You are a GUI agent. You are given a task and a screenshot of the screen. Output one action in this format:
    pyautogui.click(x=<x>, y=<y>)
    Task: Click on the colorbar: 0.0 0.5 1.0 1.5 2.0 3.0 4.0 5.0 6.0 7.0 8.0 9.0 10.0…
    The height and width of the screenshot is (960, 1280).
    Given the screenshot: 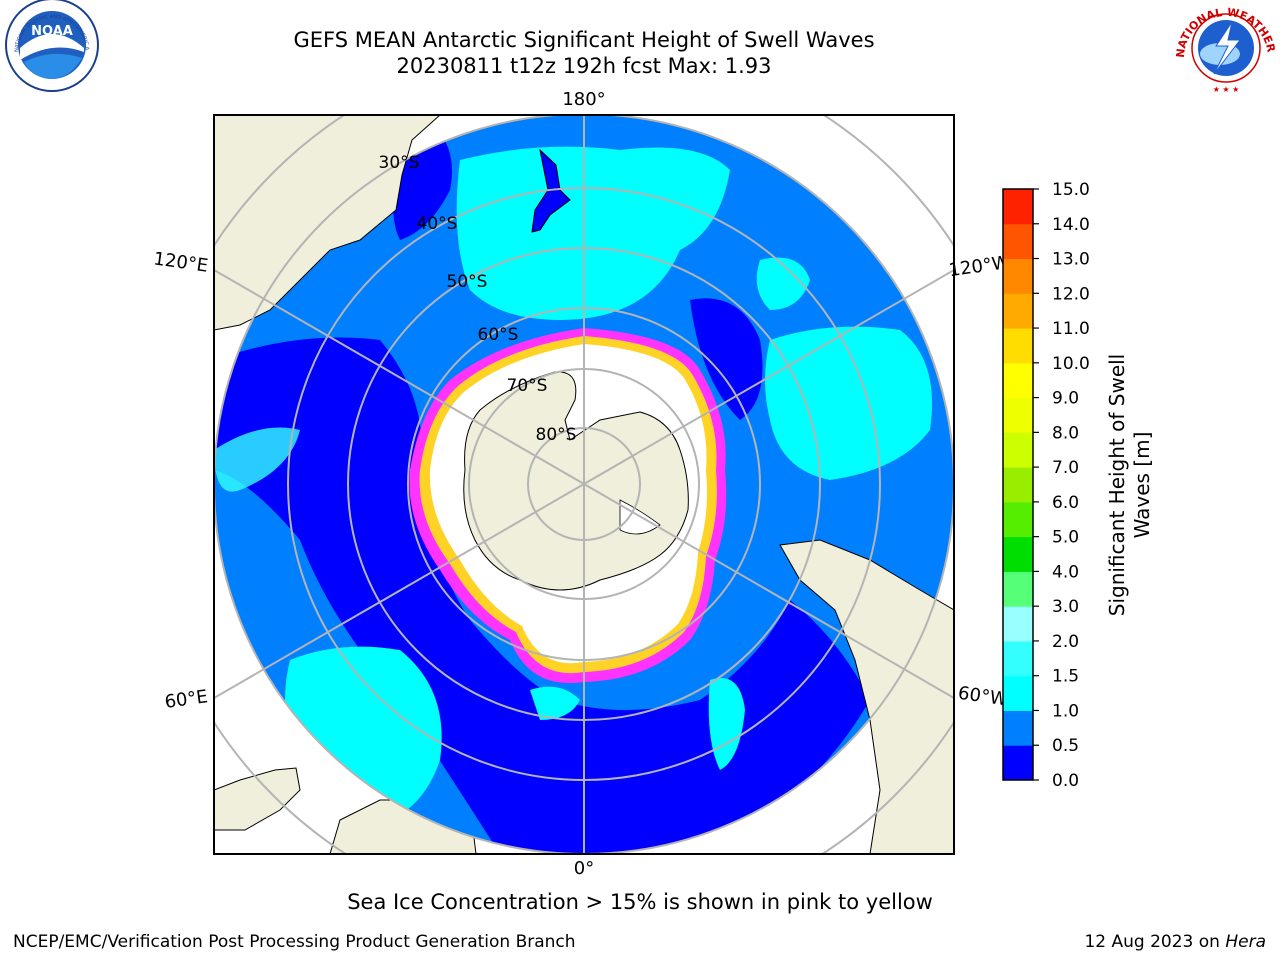 What is the action you would take?
    pyautogui.click(x=1046, y=485)
    